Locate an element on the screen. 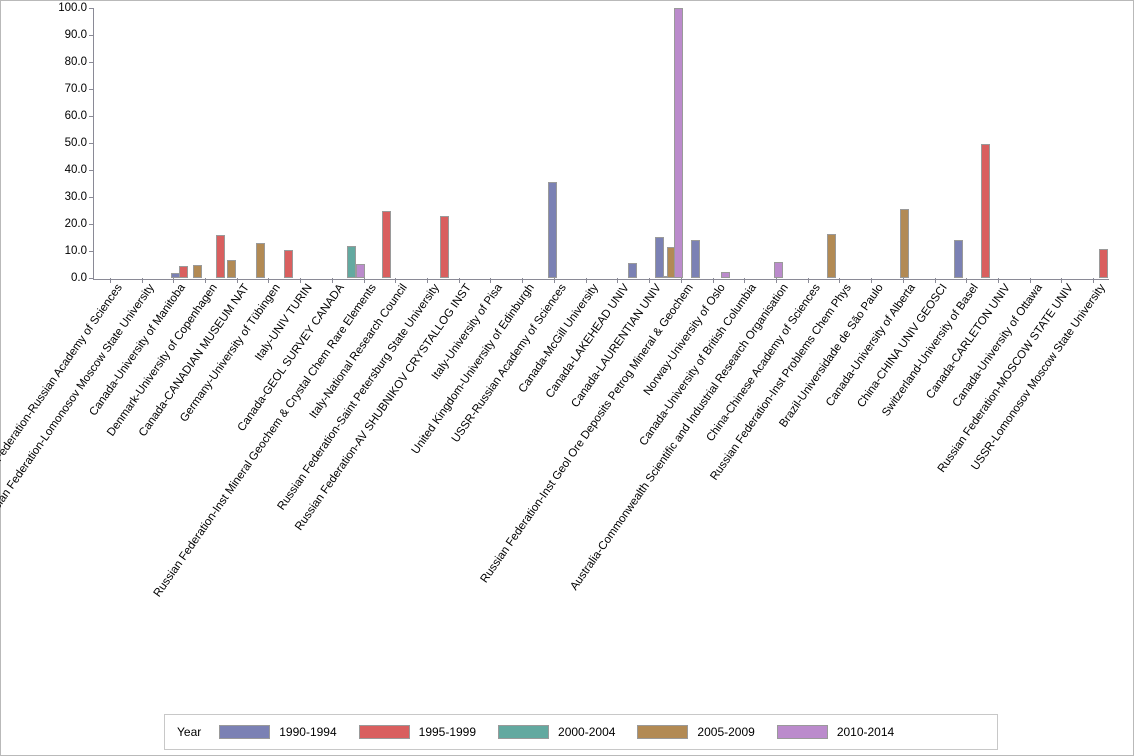  legend-entry: 2005-2009 is located at coordinates (696, 732).